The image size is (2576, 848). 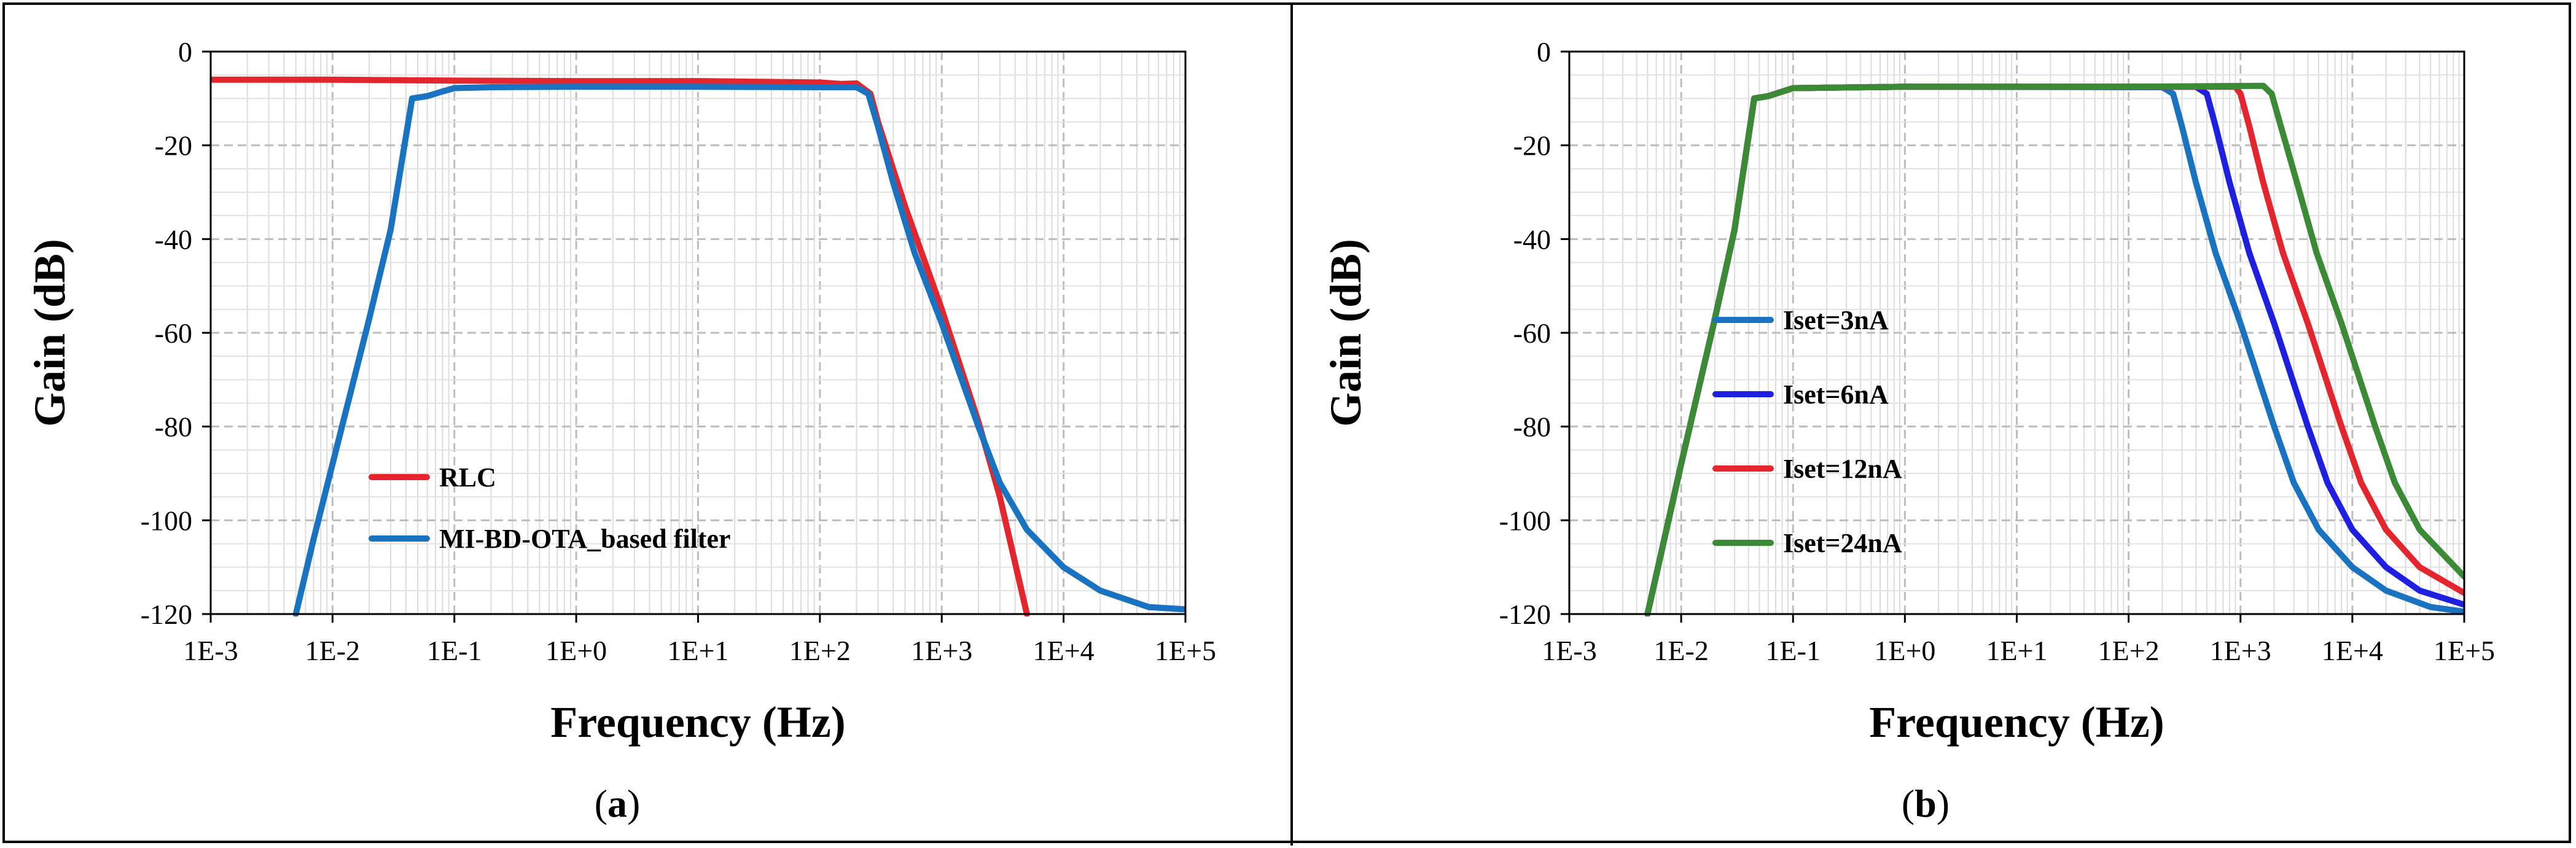 What do you see at coordinates (1345, 333) in the screenshot?
I see `panel-b-y-axis-title: Gain (dB)` at bounding box center [1345, 333].